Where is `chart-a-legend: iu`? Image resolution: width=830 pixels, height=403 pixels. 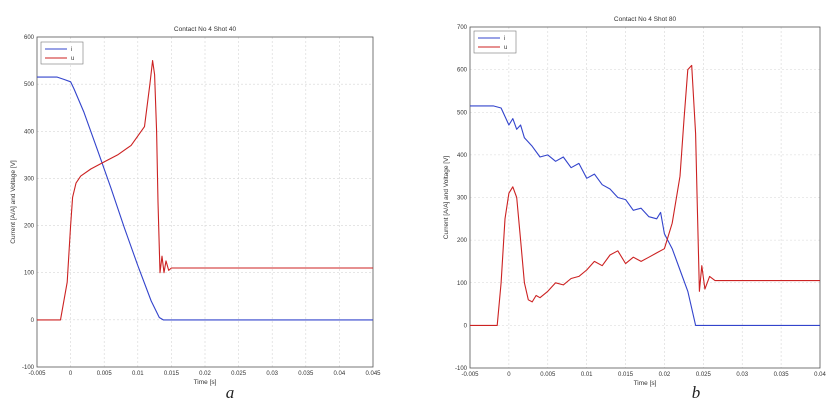 chart-a-legend: iu is located at coordinates (62, 53).